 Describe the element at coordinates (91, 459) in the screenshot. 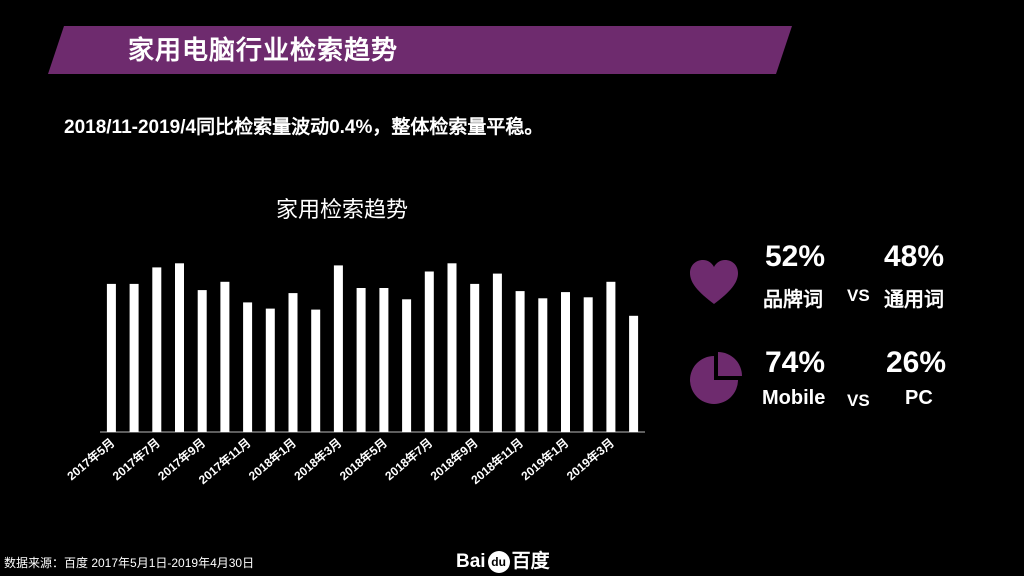

I see `x-tick-label: 2017年5月` at that location.